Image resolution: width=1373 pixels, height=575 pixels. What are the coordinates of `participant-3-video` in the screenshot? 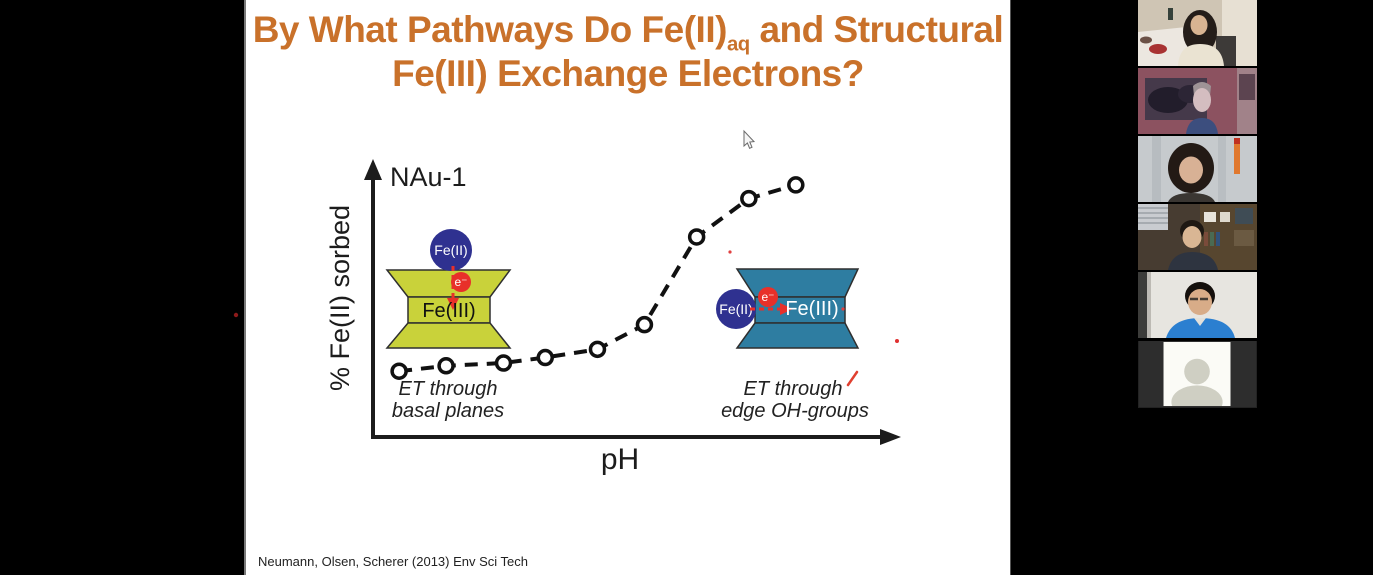 It's located at (1197, 169).